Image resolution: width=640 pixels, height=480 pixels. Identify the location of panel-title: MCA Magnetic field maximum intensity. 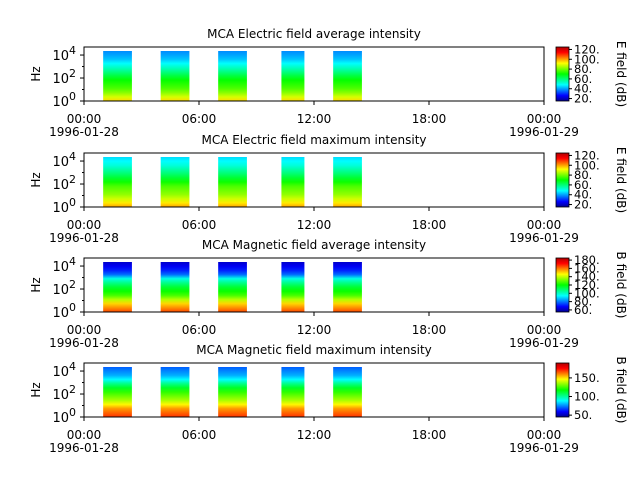
(314, 350).